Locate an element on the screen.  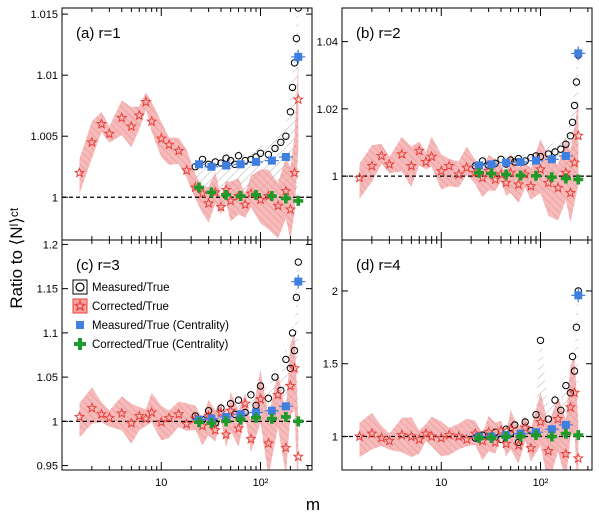
y-tick-label: 1.015 is located at coordinates (44, 15).